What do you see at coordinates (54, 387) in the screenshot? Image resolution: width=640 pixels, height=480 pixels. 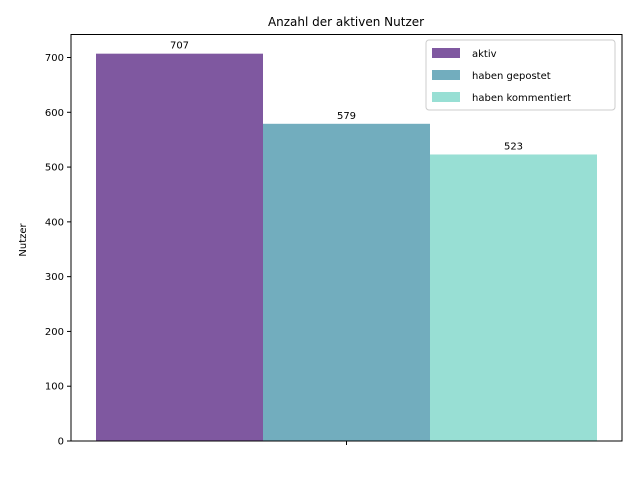 I see `y-tick-label: 100` at bounding box center [54, 387].